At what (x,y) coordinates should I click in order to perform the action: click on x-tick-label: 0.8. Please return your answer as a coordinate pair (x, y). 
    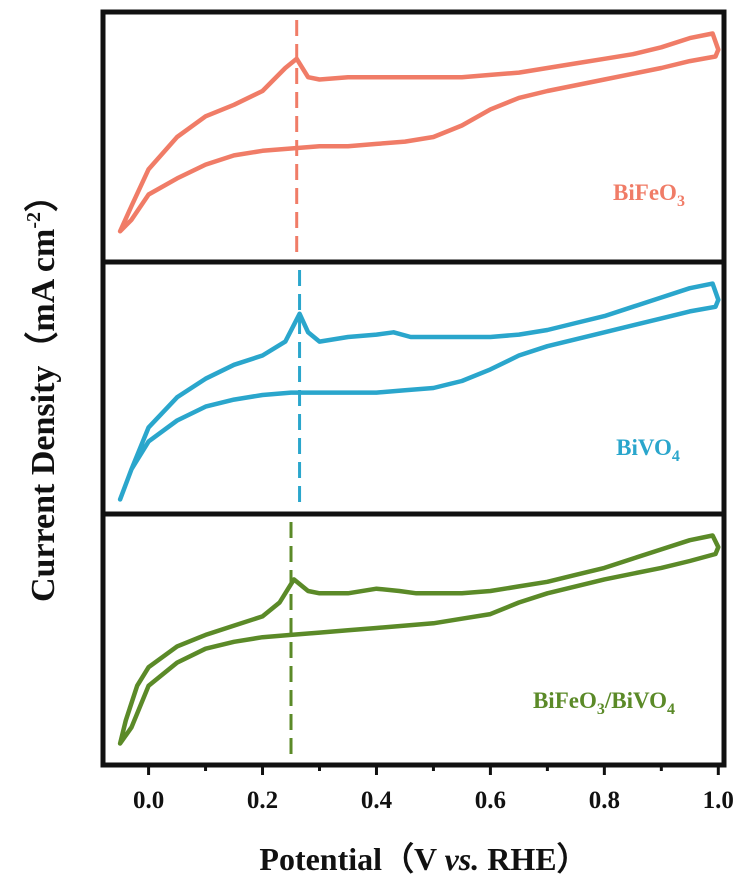
    Looking at the image, I should click on (604, 800).